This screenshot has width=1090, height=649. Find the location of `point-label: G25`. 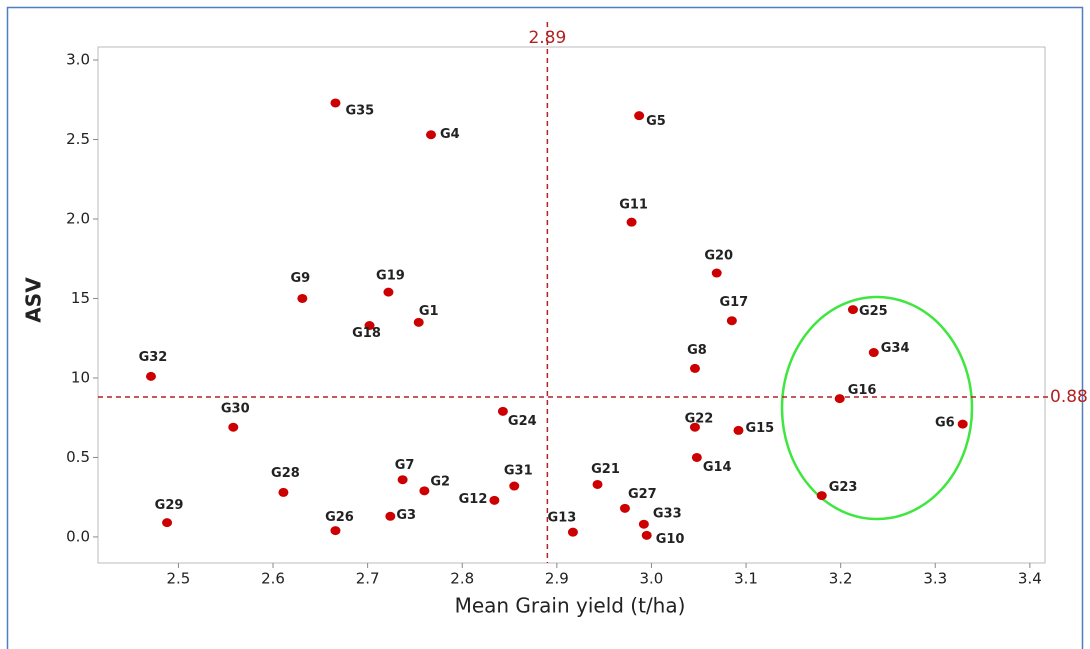

point-label: G25 is located at coordinates (873, 311).